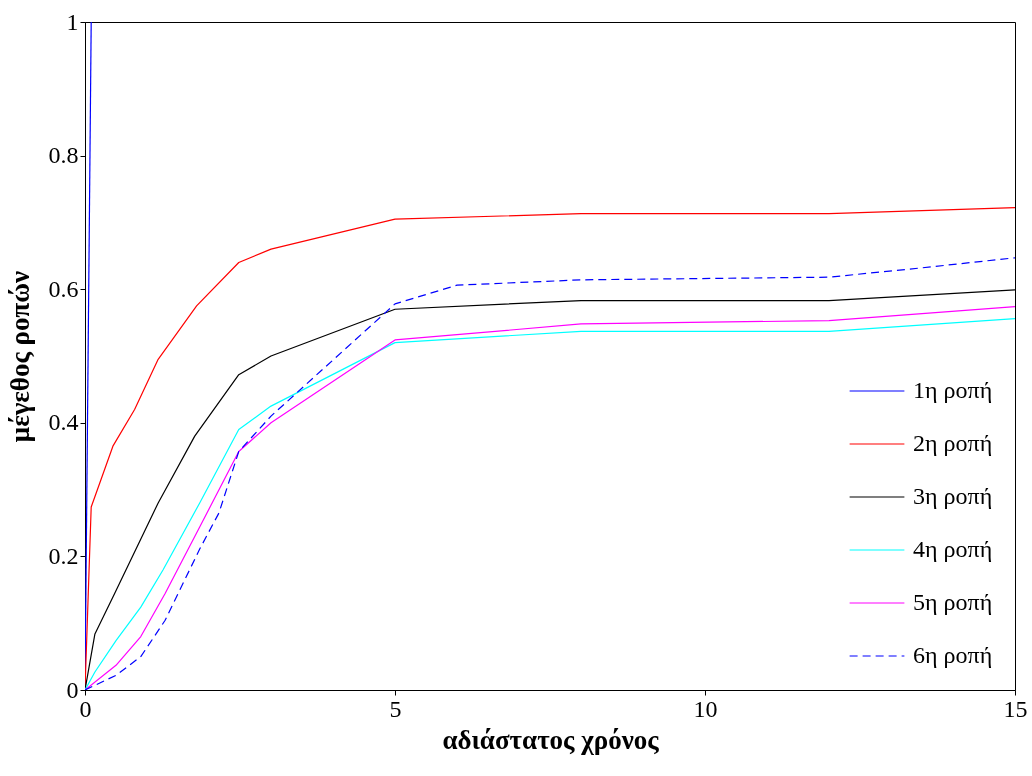  Describe the element at coordinates (19, 356) in the screenshot. I see `y-axis-title: μέγεθος ροπών` at that location.